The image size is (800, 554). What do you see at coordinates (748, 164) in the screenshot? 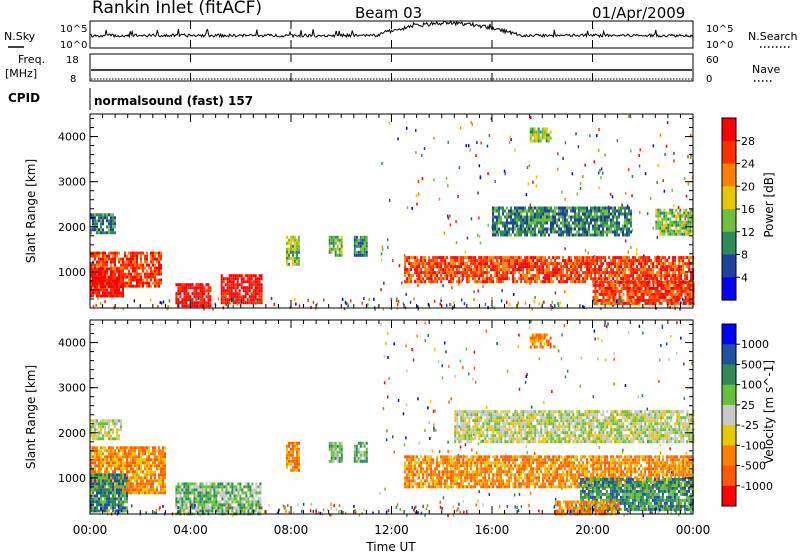
I see `power-colorbar-tick-label: 24` at bounding box center [748, 164].